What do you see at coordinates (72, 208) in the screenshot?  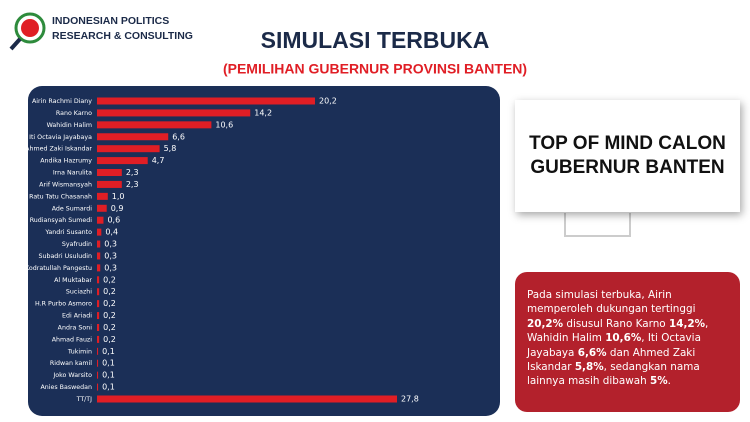 I see `category-label: Ade Sumardi` at bounding box center [72, 208].